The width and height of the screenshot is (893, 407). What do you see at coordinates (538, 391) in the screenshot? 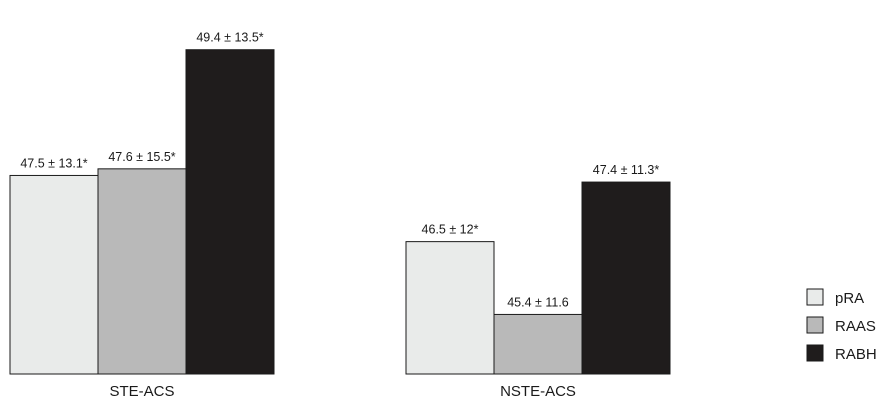
I see `category-label-nste-acs: NSTE-ACS` at bounding box center [538, 391].